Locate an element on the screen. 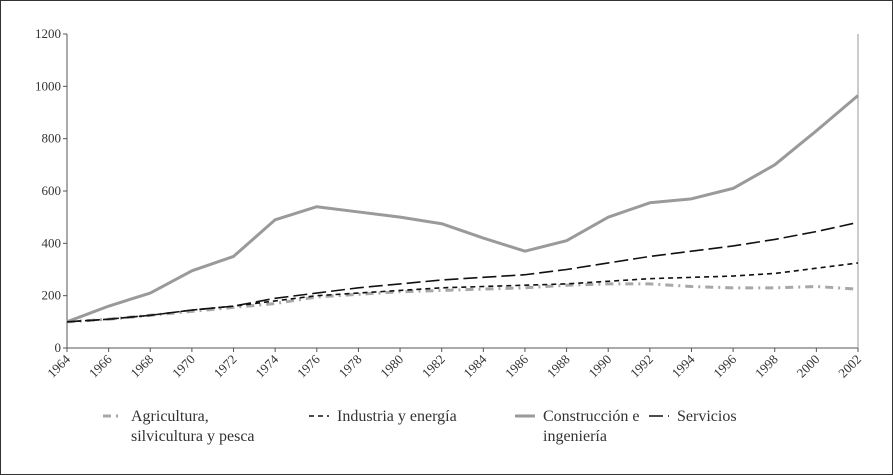  x-tick-label: 1964 is located at coordinates (58, 365).